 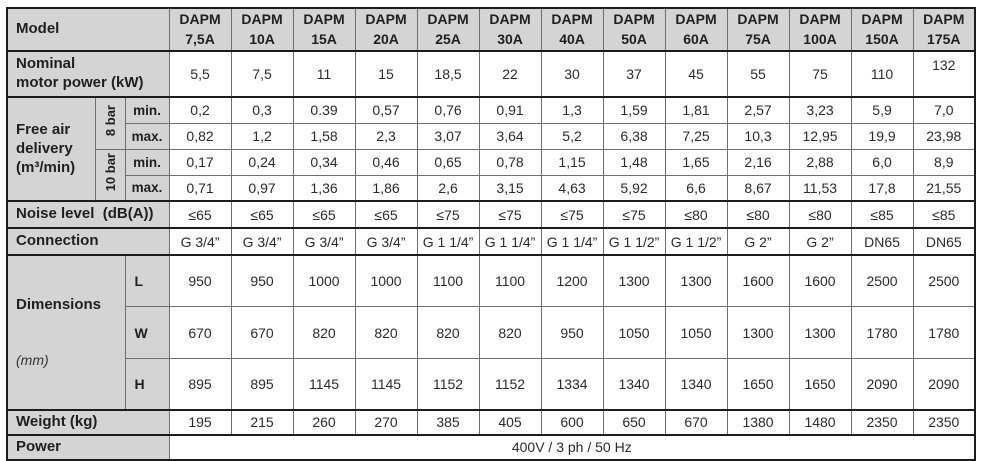 I want to click on free-air-10bar-max-value: 4,63, so click(x=572, y=188).